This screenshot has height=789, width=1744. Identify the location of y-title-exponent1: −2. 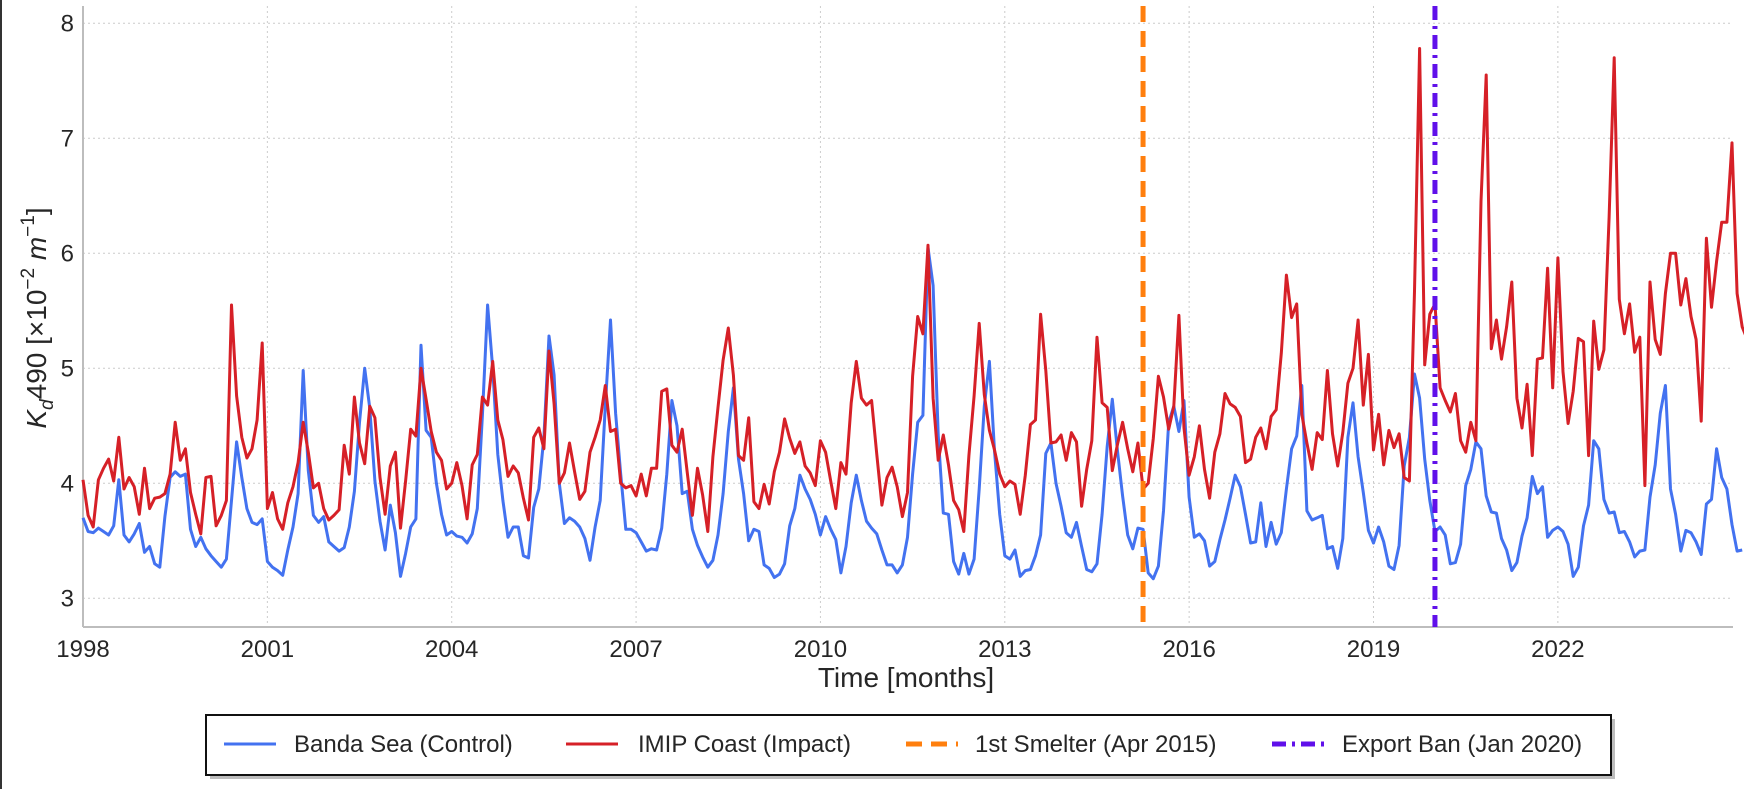
(28, 279).